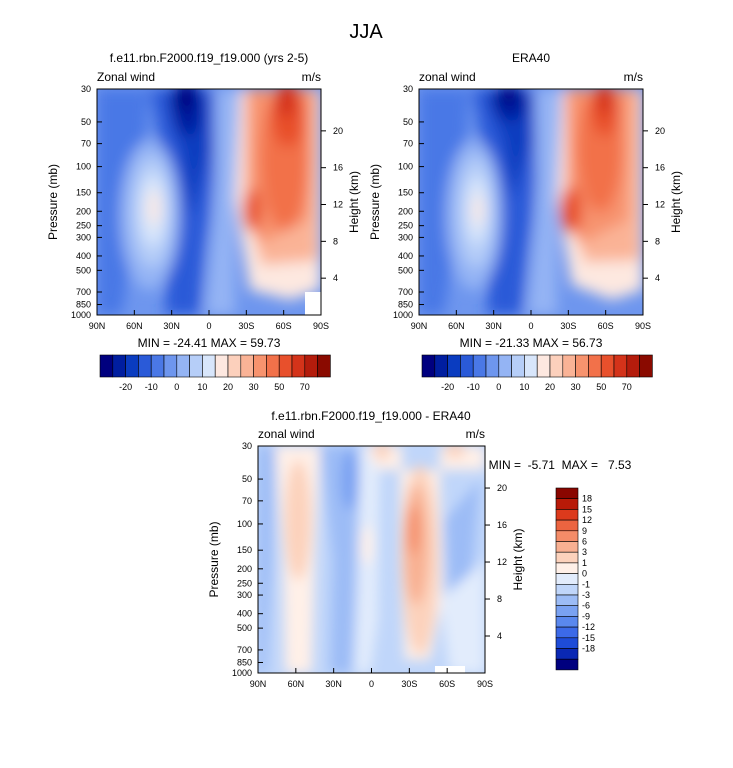  I want to click on panel-model-left-label: Zonal wind, so click(126, 77).